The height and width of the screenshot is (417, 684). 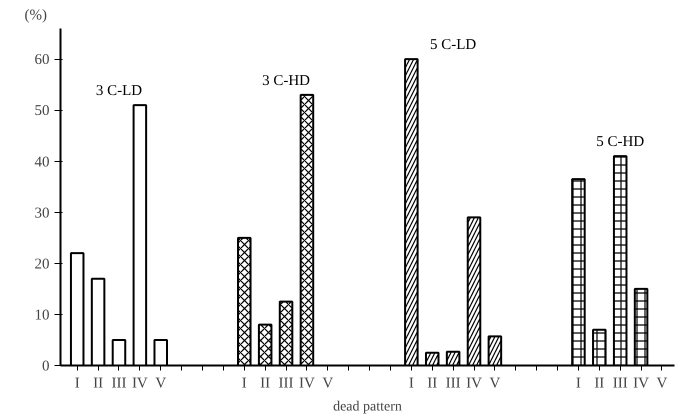 I want to click on y-tick-label: 0, so click(x=46, y=366).